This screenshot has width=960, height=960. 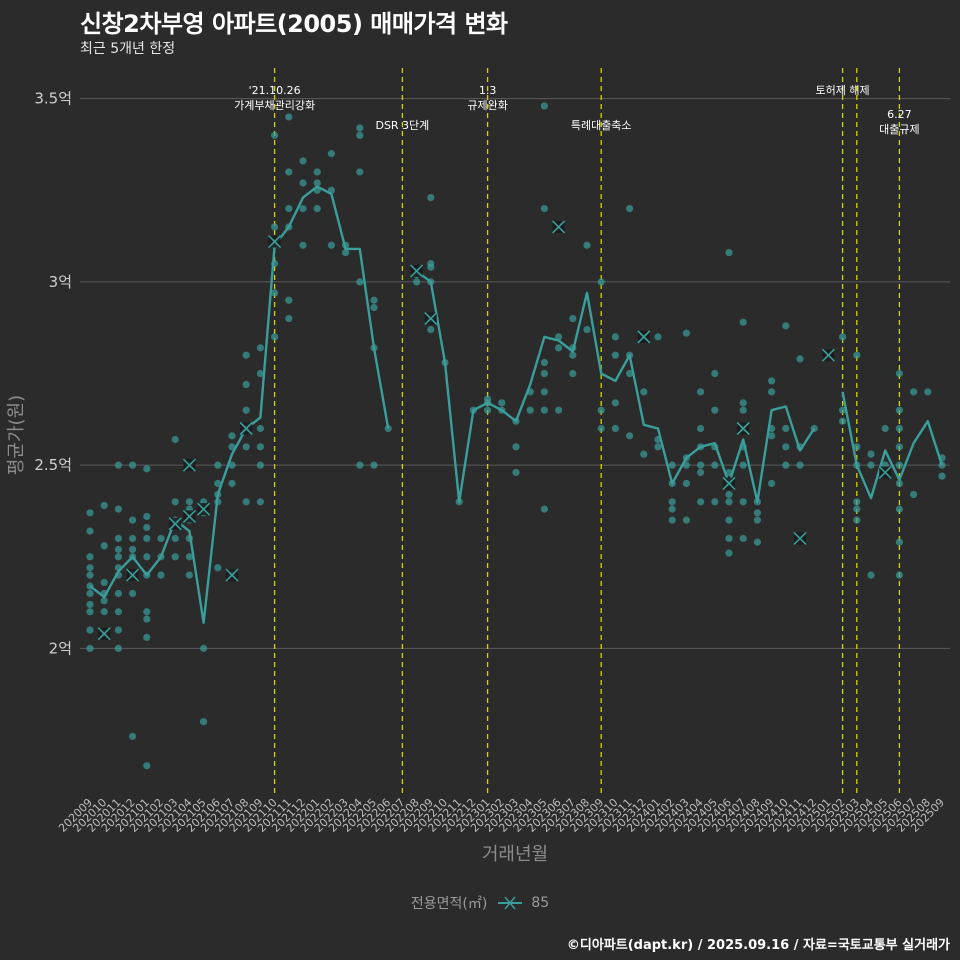 I want to click on legend-key-icon, so click(x=510, y=903).